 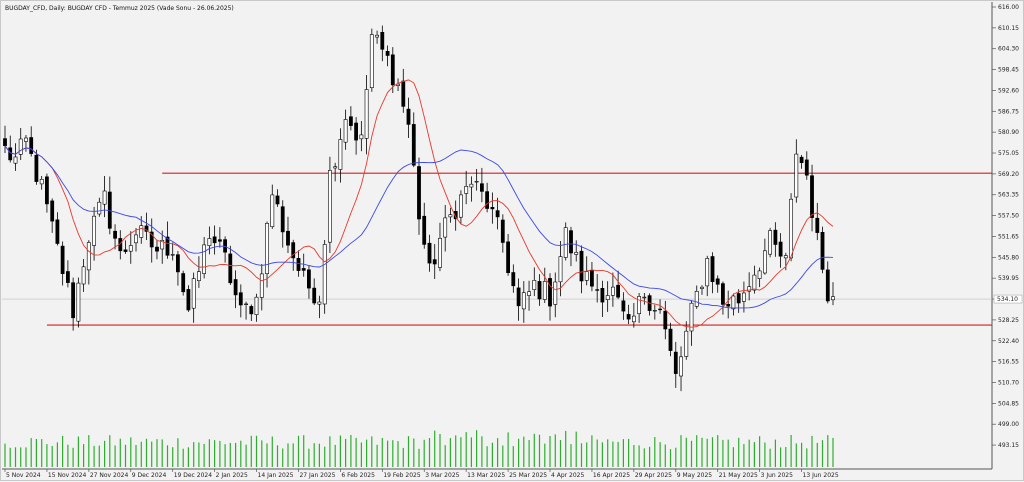 What do you see at coordinates (276, 475) in the screenshot?
I see `time-tick-label: 14 Jan 2025` at bounding box center [276, 475].